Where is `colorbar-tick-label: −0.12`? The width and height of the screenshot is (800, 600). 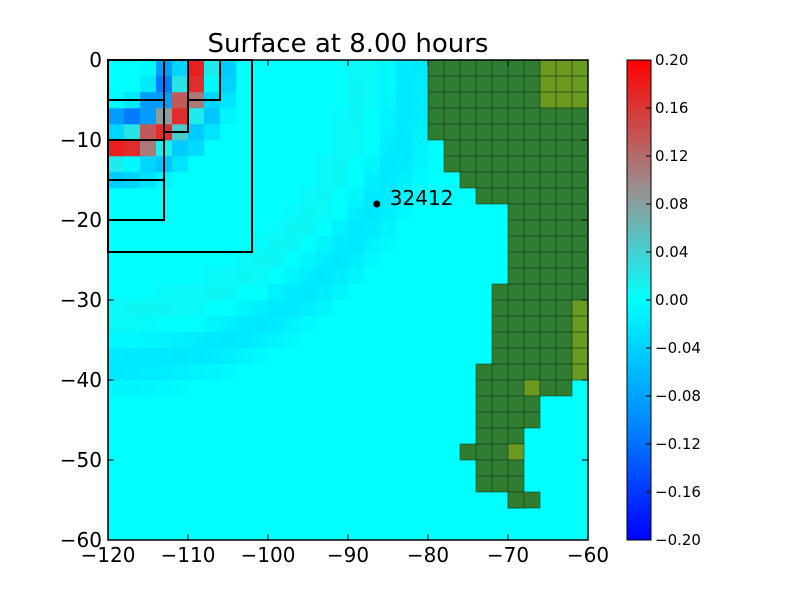 colorbar-tick-label: −0.12 is located at coordinates (678, 444).